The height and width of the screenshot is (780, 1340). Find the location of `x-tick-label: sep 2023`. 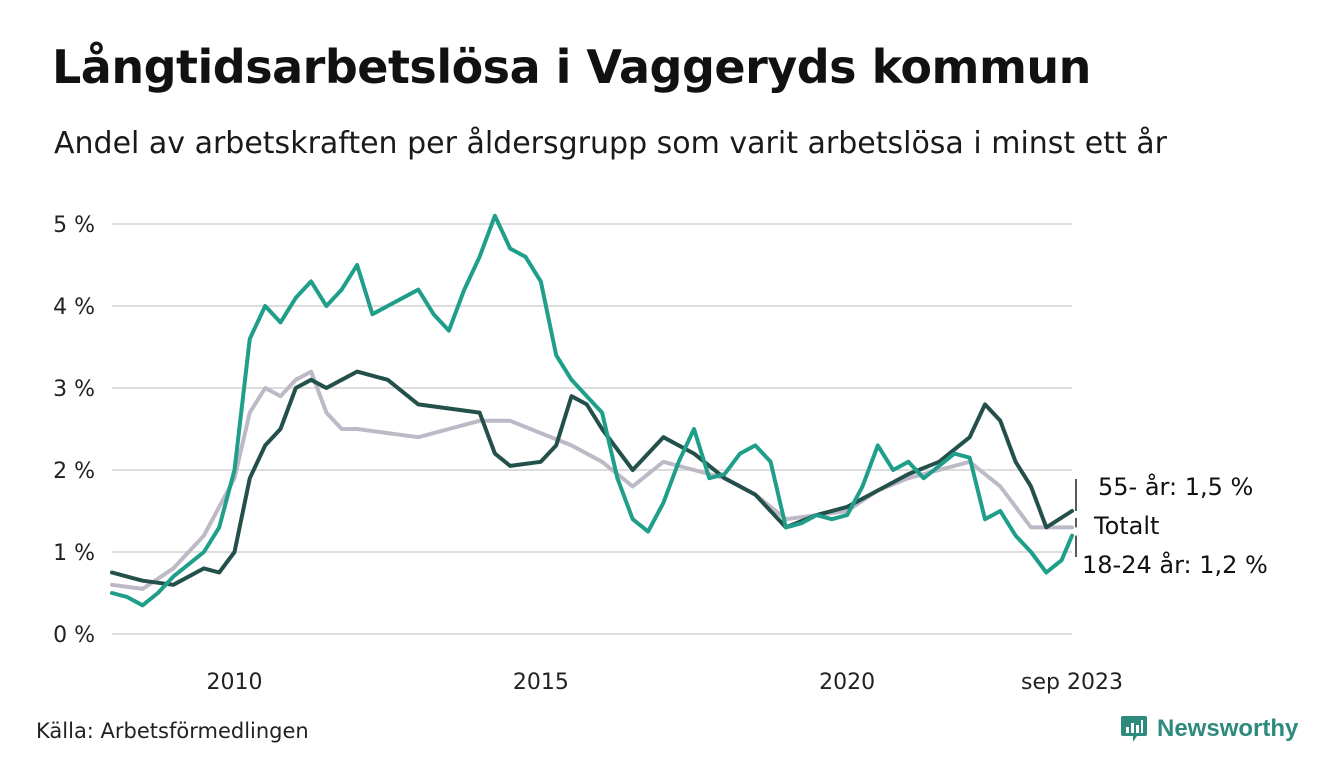

x-tick-label: sep 2023 is located at coordinates (1072, 682).